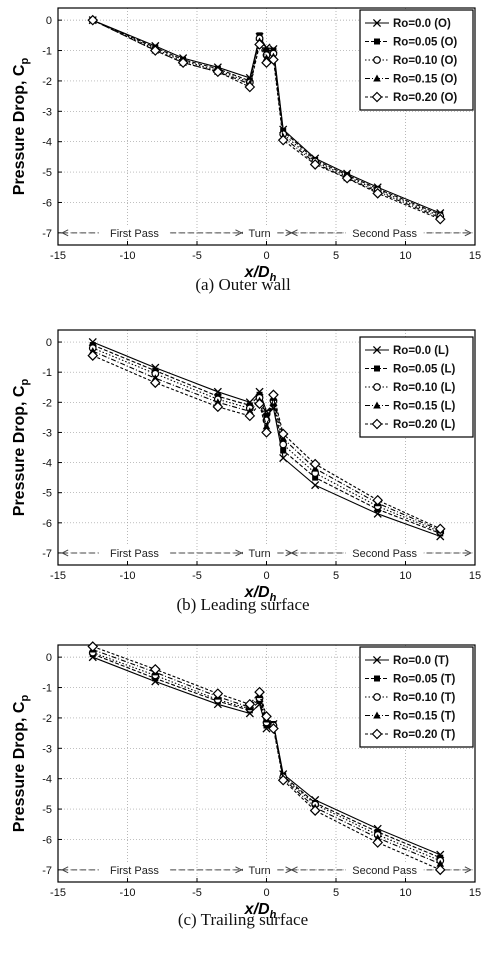  I want to click on panel-caption: (a) Outer wall, so click(243, 284).